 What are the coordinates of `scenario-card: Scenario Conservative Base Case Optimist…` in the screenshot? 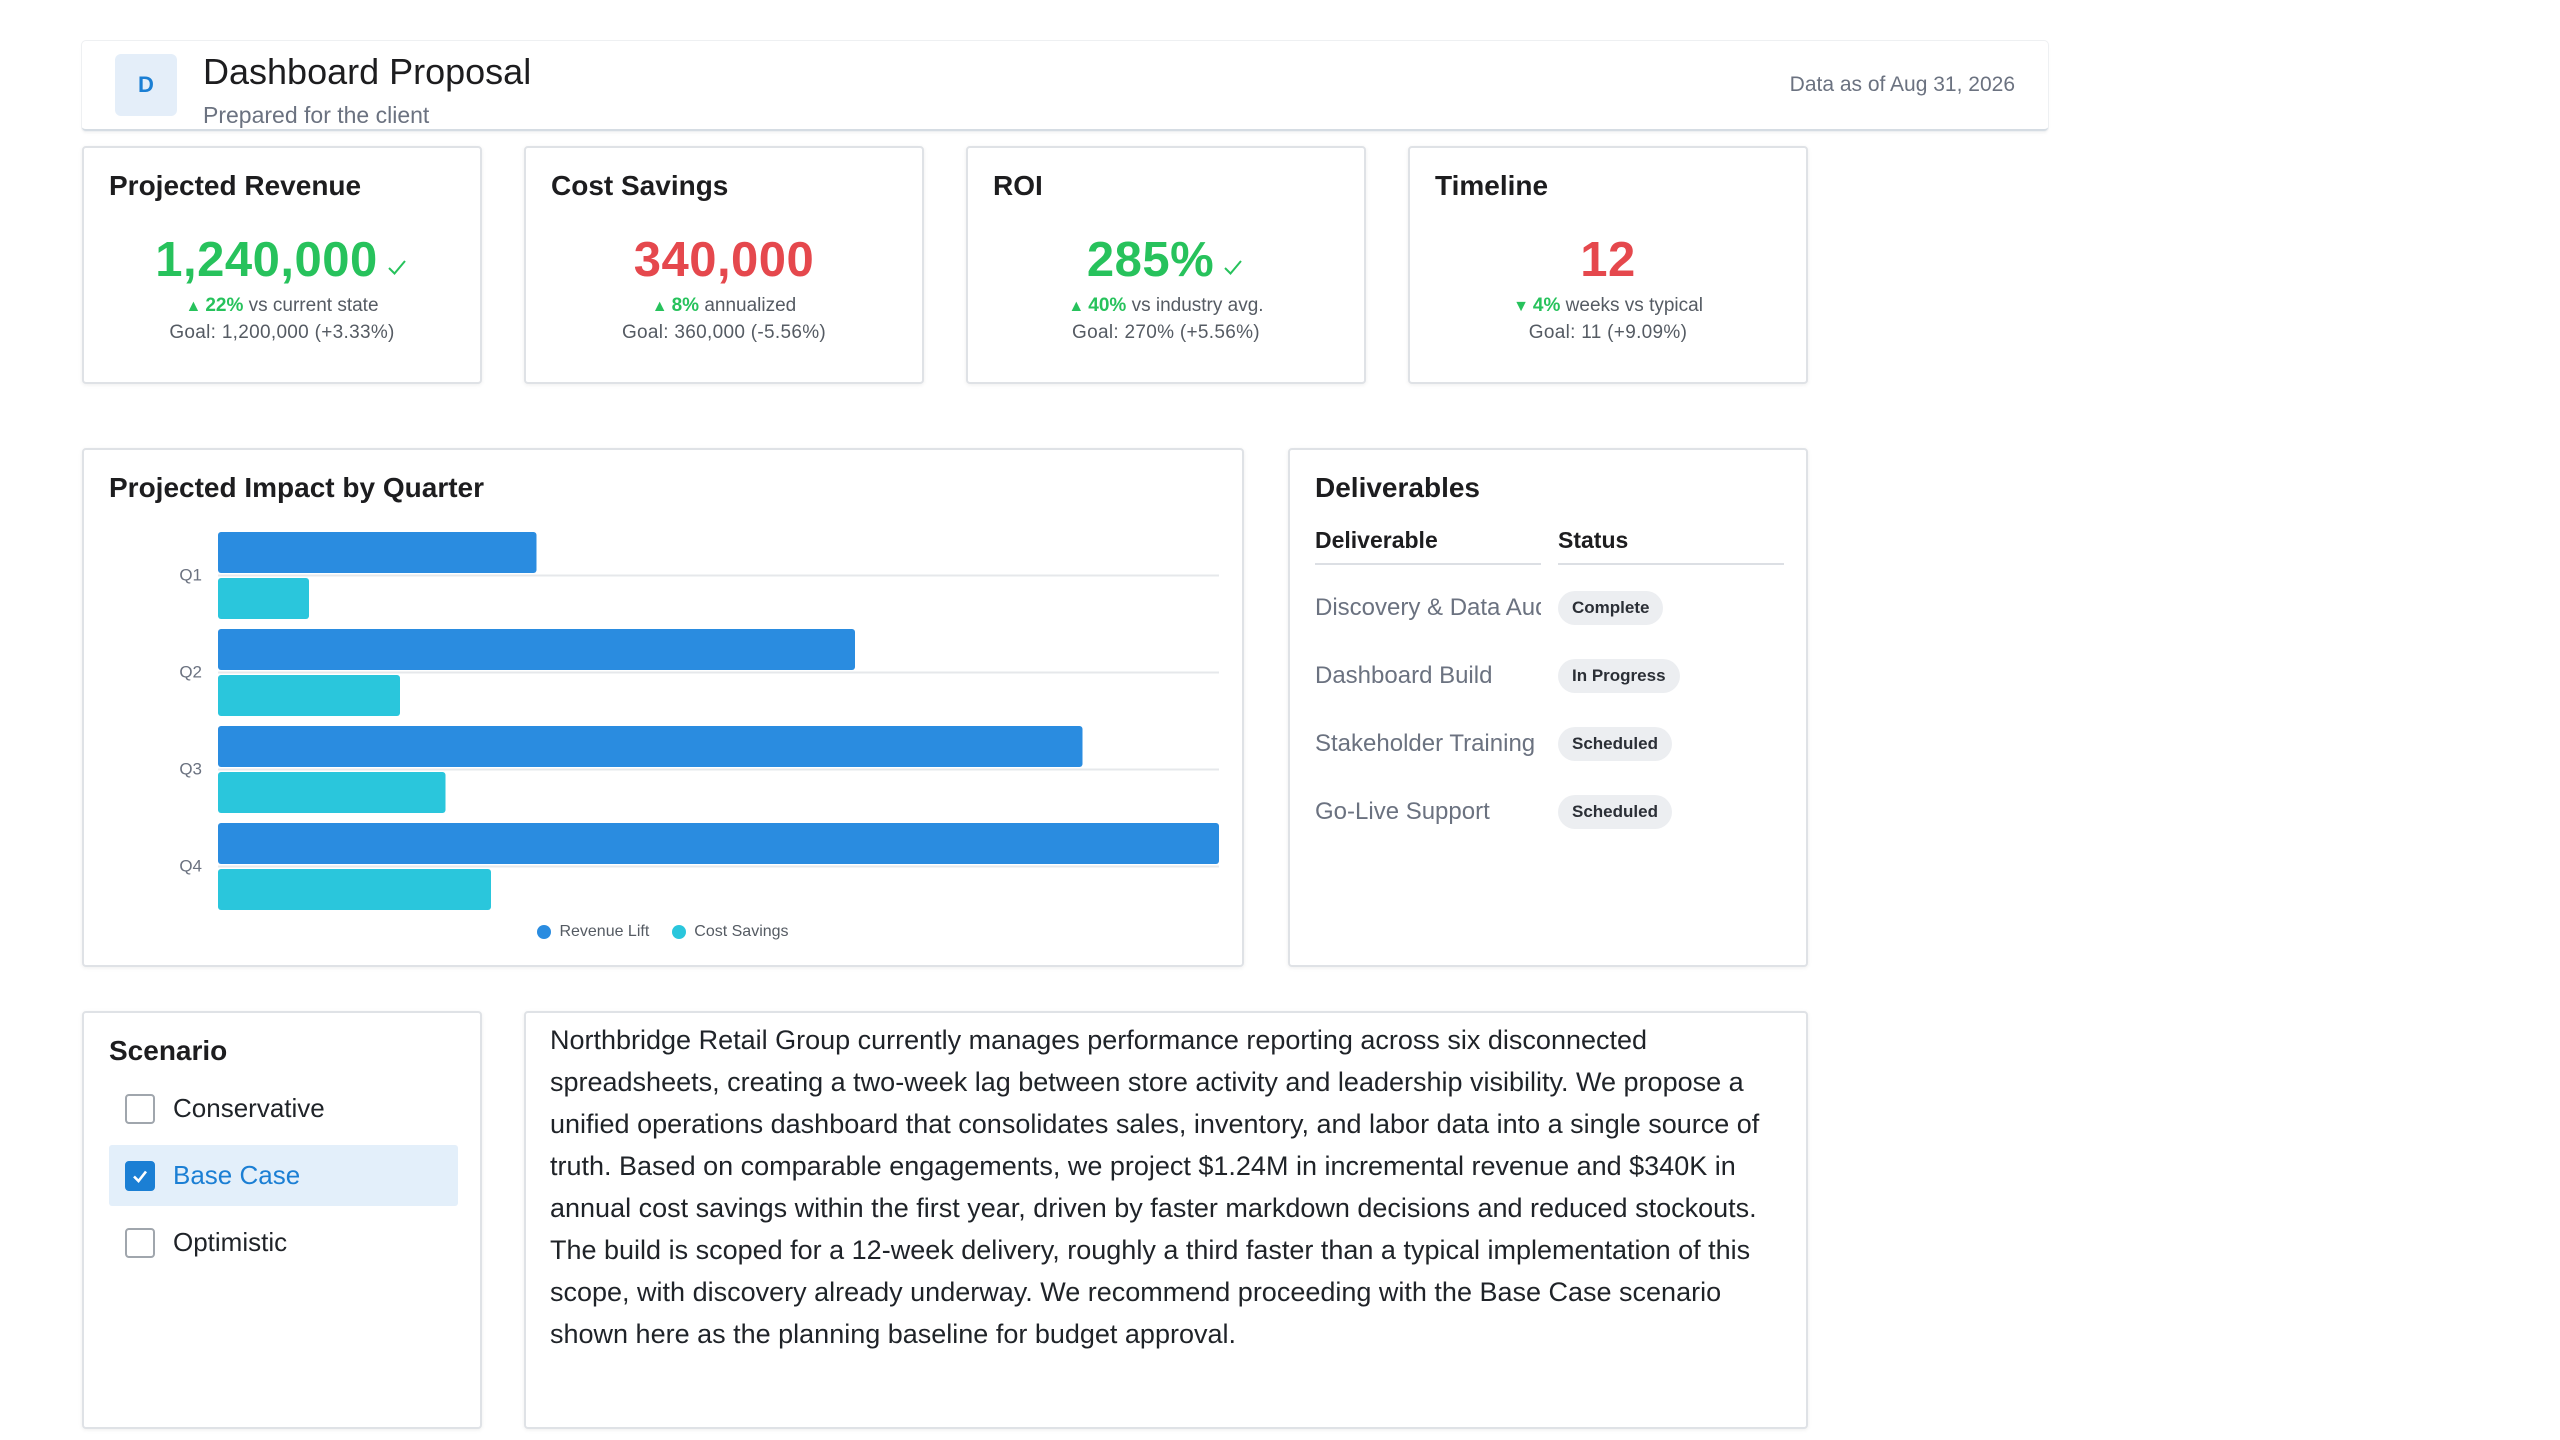 It's located at (282, 1220).